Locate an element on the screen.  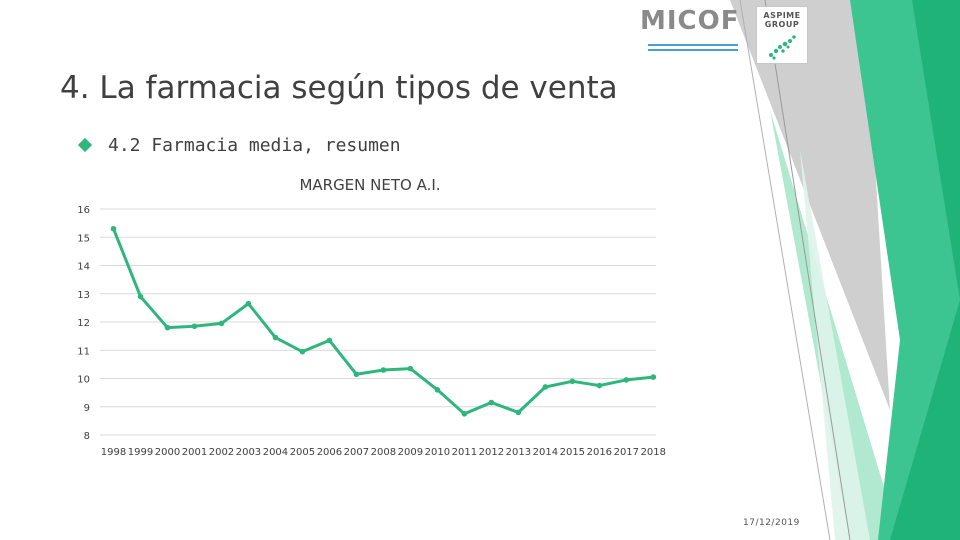
deco-dark-shape is located at coordinates (925, 270).